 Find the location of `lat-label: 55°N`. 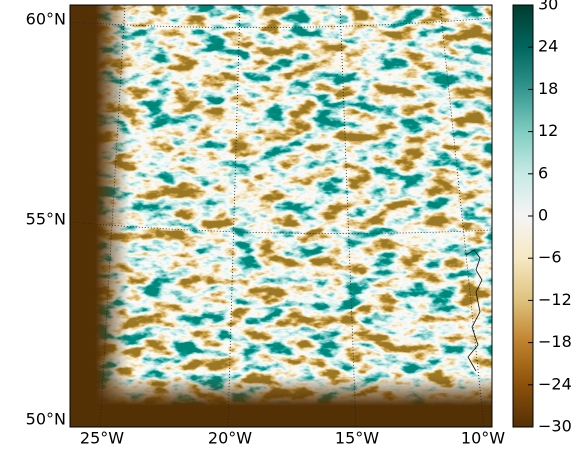

lat-label: 55°N is located at coordinates (46, 219).